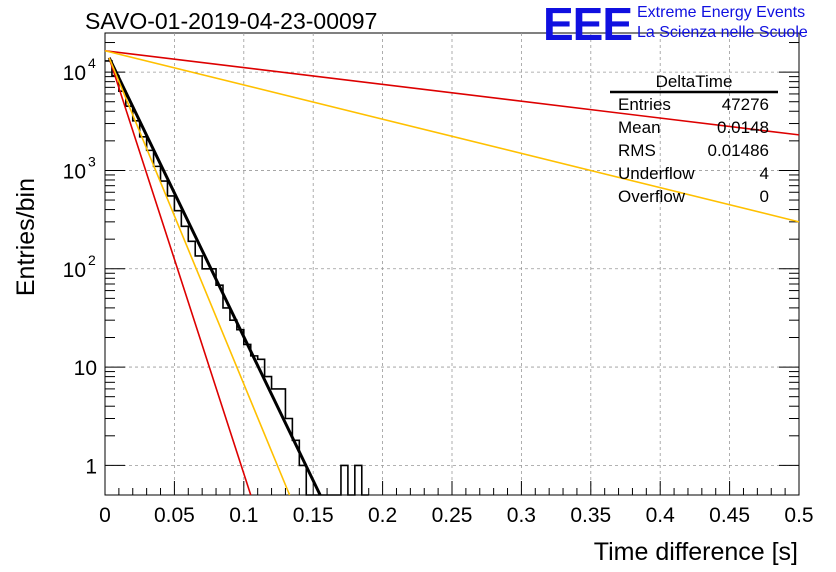  What do you see at coordinates (729, 515) in the screenshot?
I see `x-tick-label: 0.45` at bounding box center [729, 515].